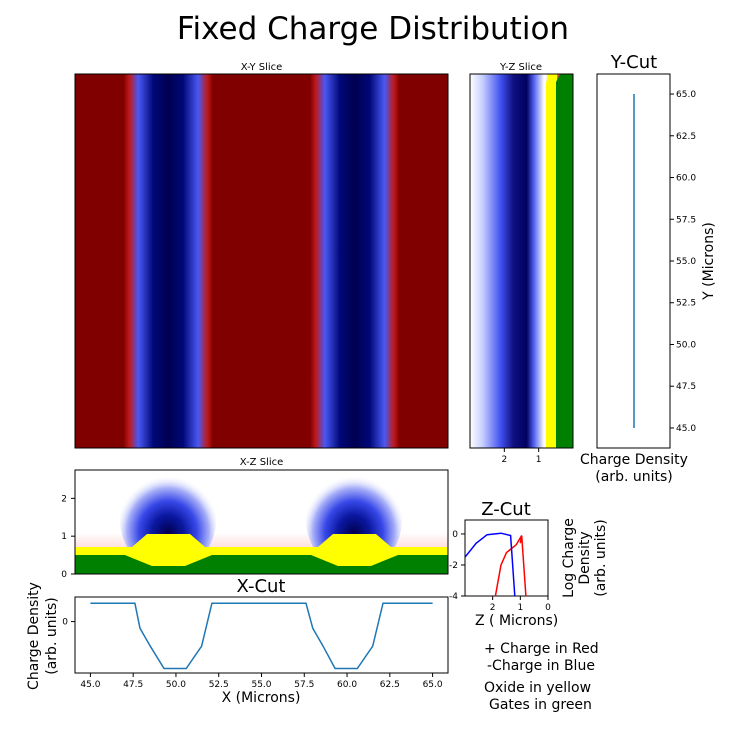 The width and height of the screenshot is (746, 746). I want to click on yz-gate-band, so click(564, 261).